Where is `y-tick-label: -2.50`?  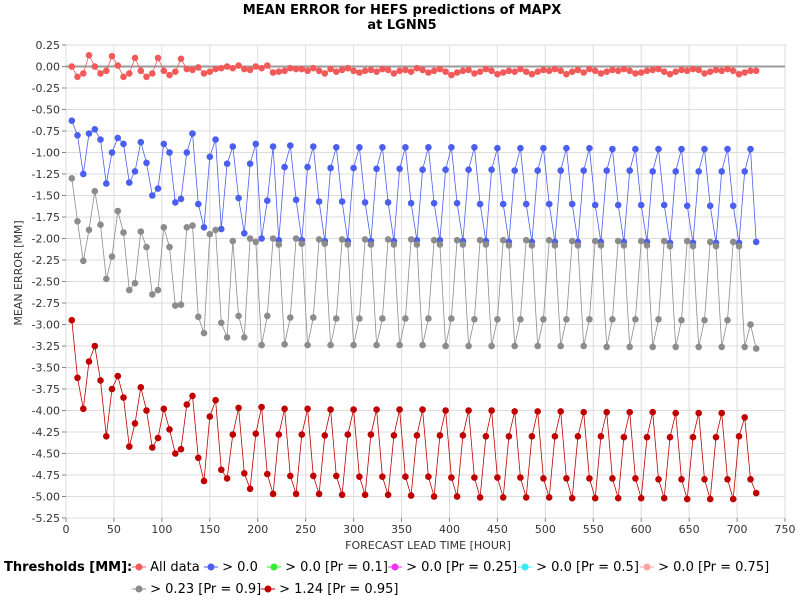
y-tick-label: -2.50 is located at coordinates (46, 282).